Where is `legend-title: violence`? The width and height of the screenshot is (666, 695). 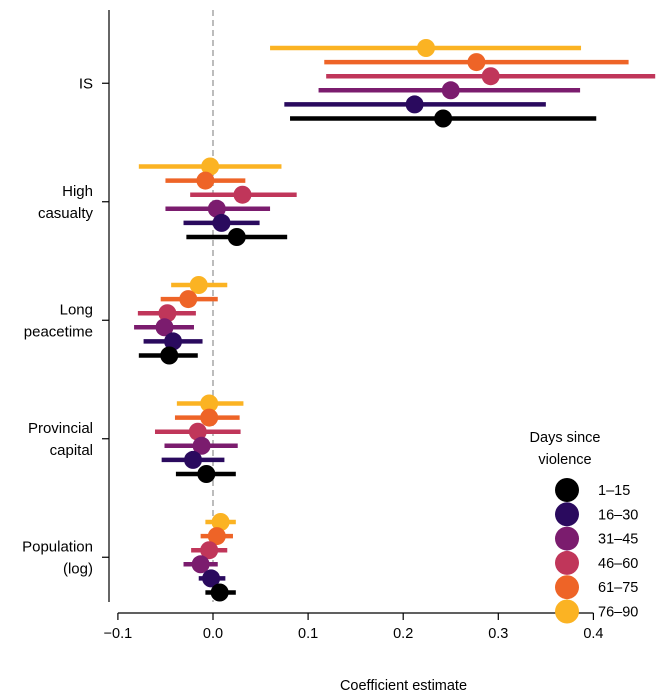
legend-title: violence is located at coordinates (564, 460).